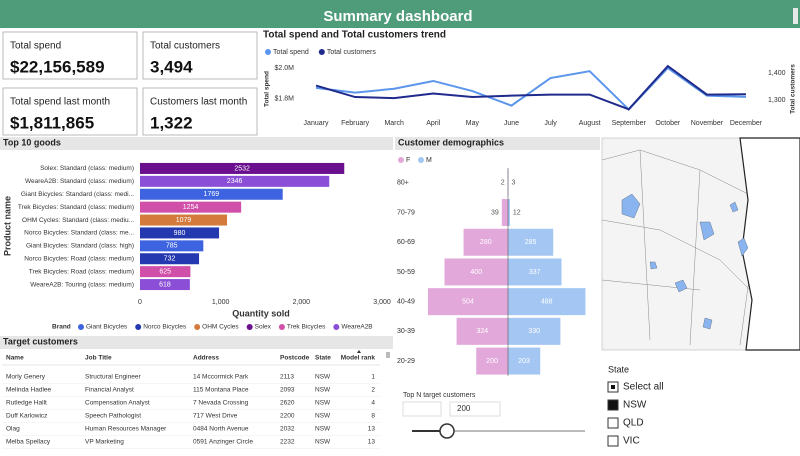  Describe the element at coordinates (61, 327) in the screenshot. I see `legend-title: Brand` at that location.